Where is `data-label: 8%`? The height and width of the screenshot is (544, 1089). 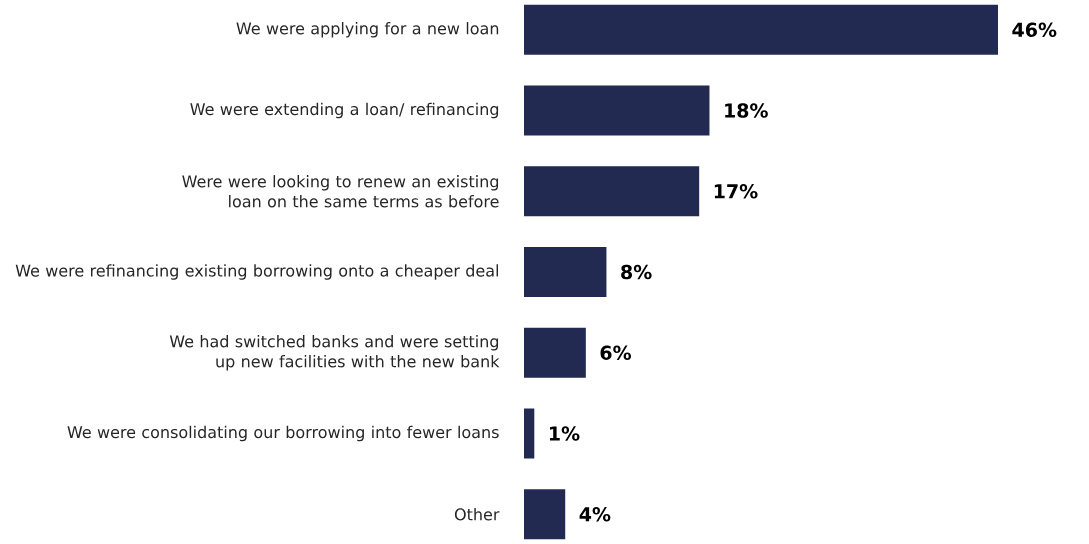
data-label: 8% is located at coordinates (636, 272).